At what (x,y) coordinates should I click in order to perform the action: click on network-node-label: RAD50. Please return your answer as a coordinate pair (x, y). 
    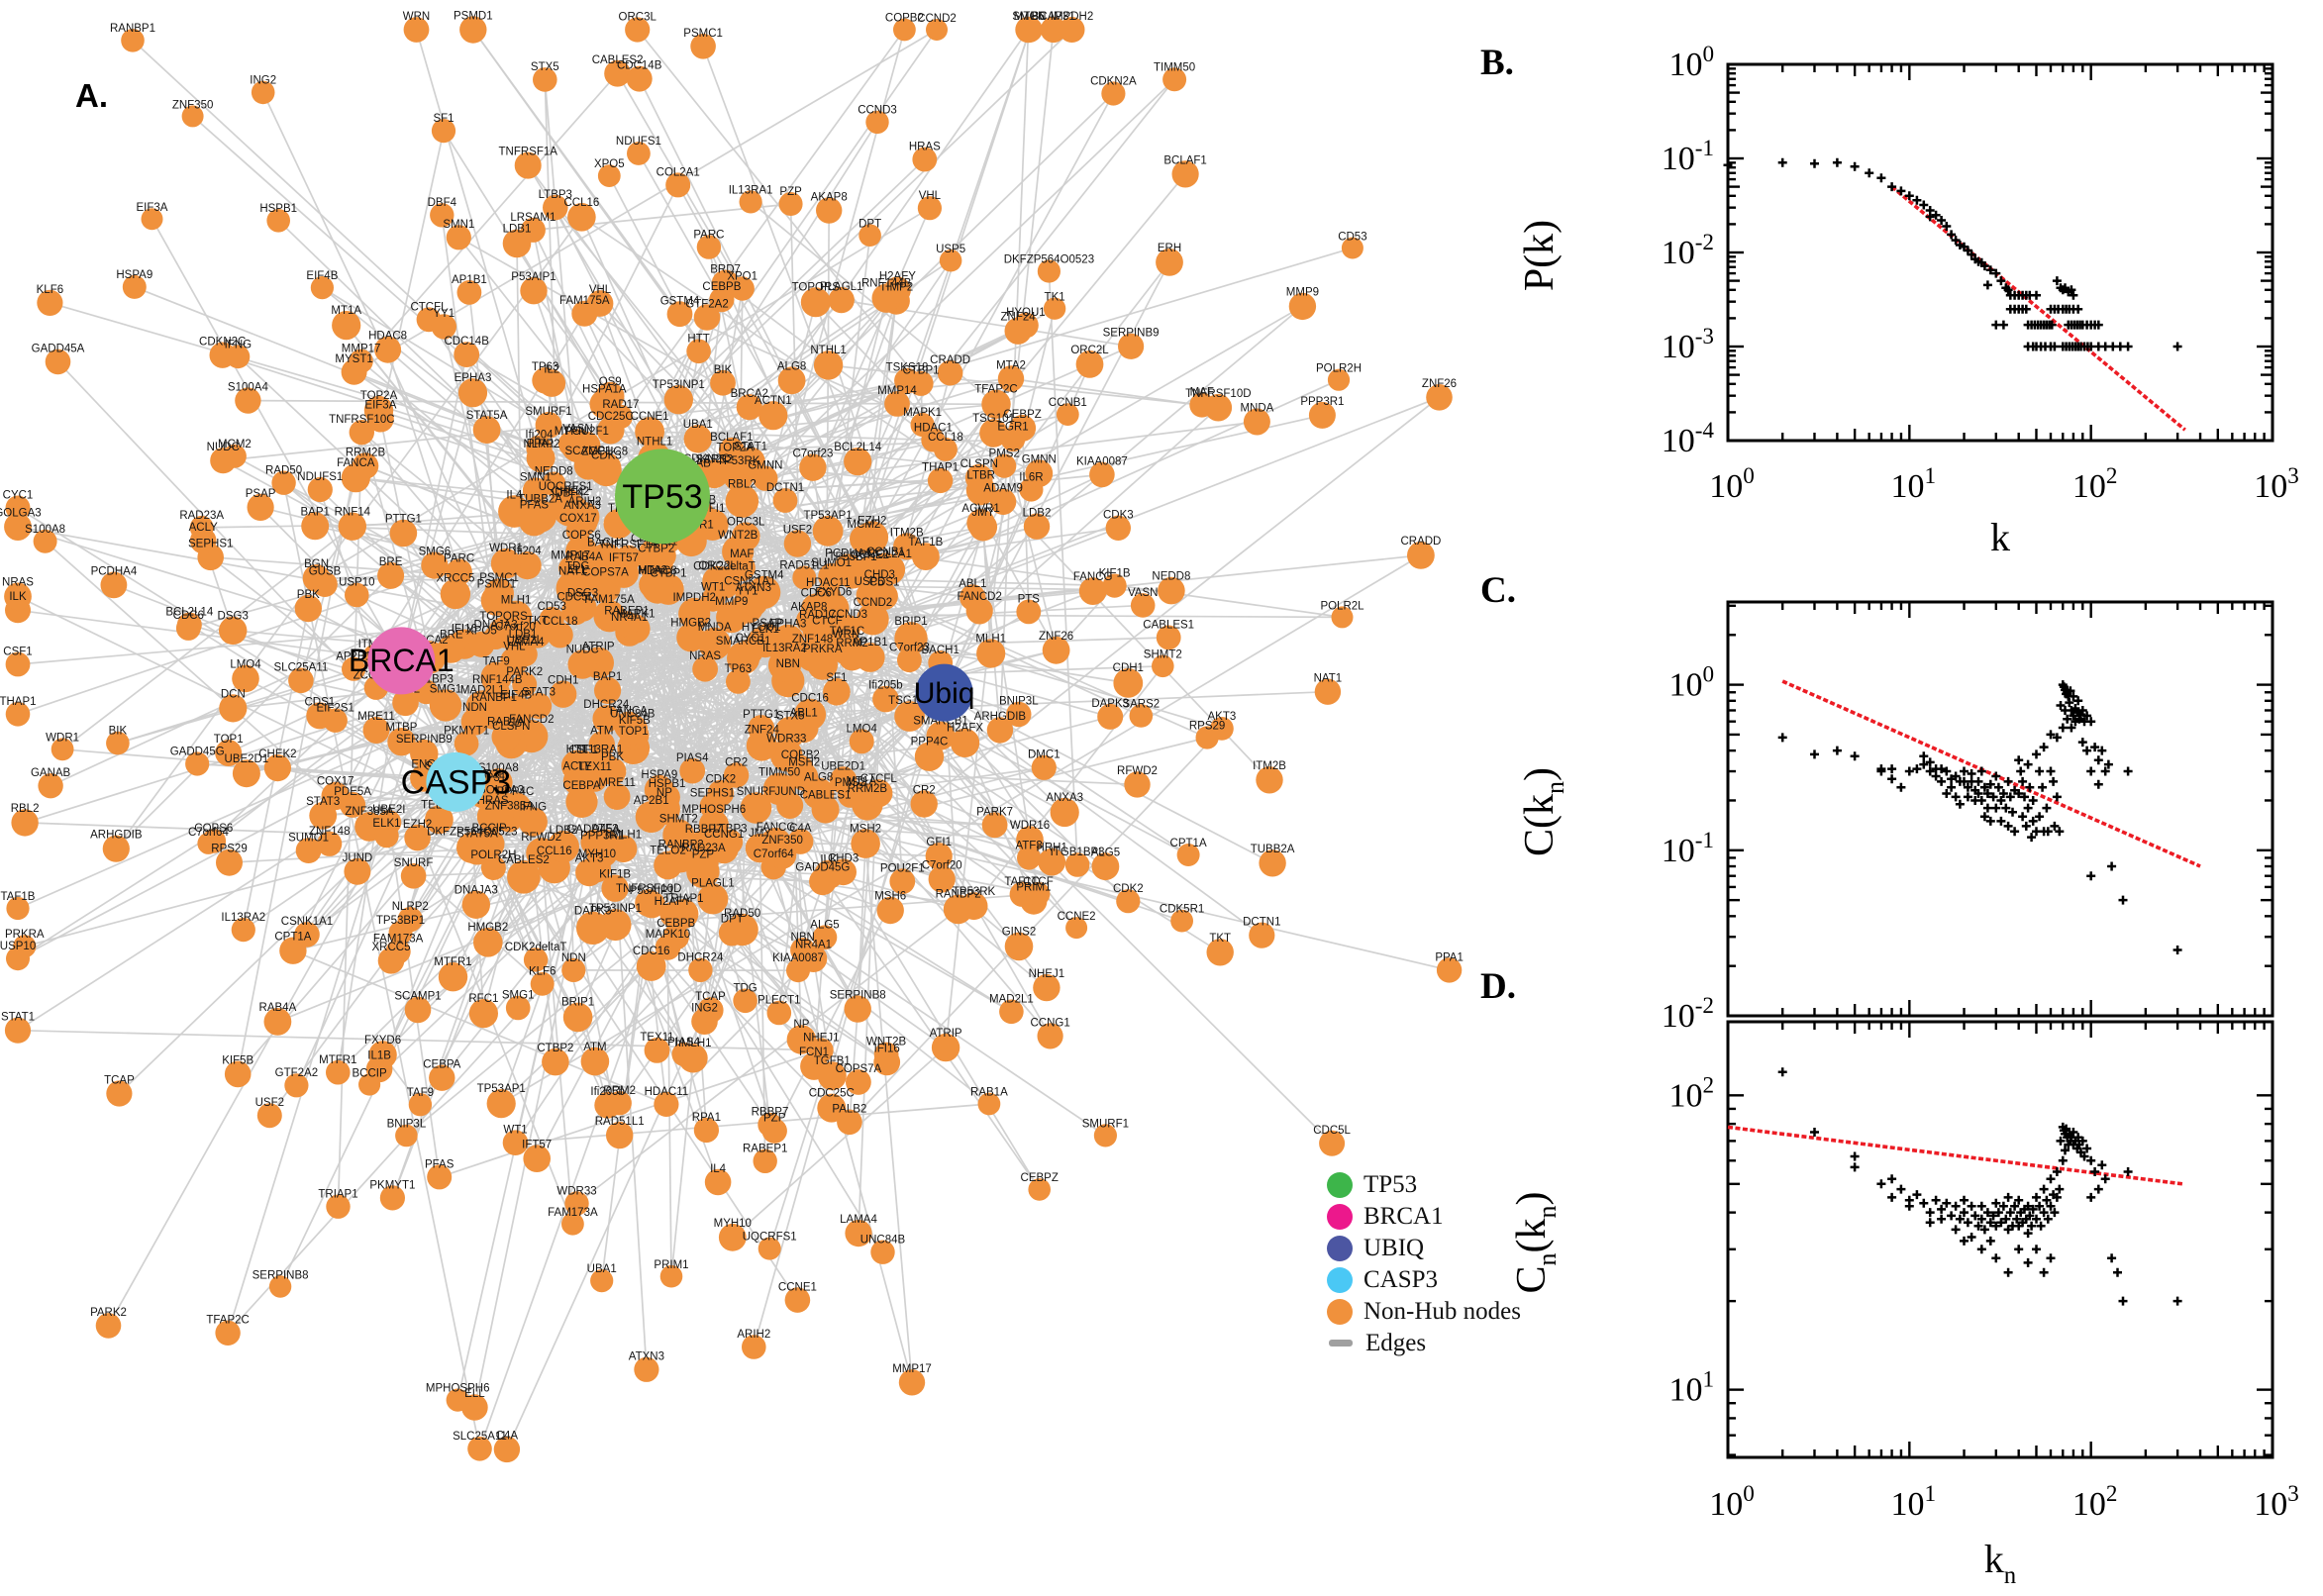
    Looking at the image, I should click on (742, 914).